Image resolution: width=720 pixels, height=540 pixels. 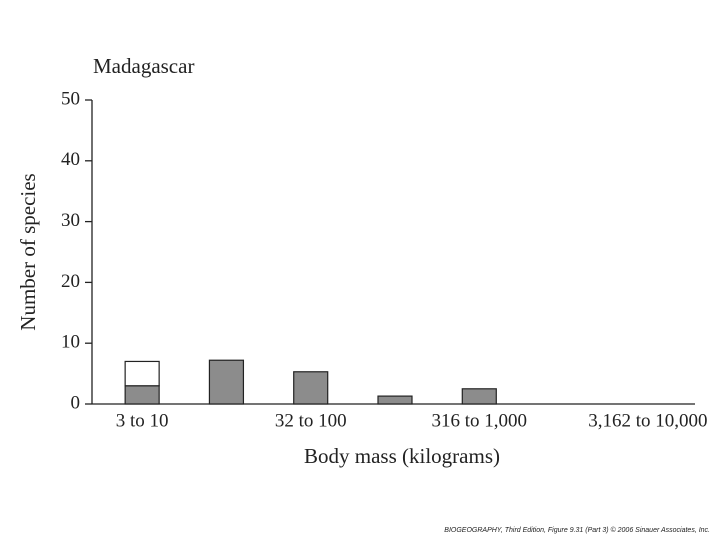 I want to click on y-tick-label: 30, so click(x=70, y=220).